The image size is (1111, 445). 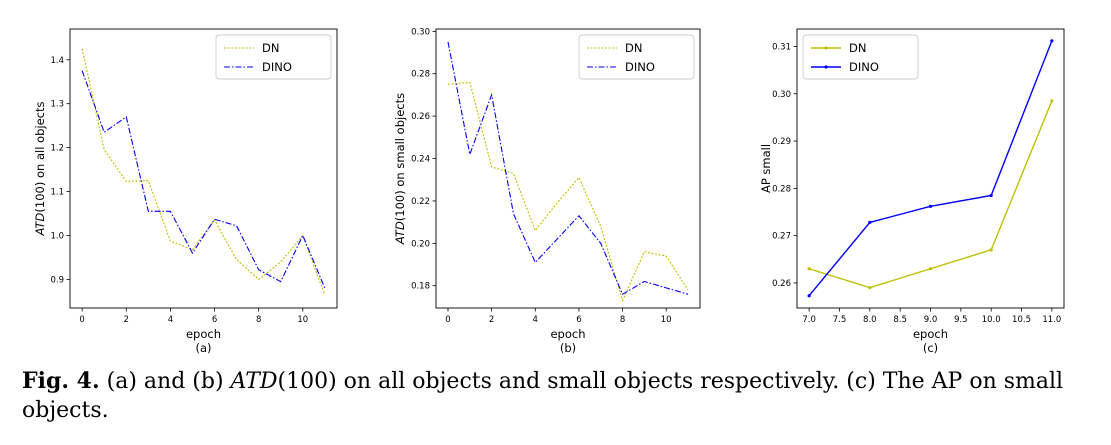 I want to click on y-axis-label: ATD(100) on small objects, so click(x=400, y=169).